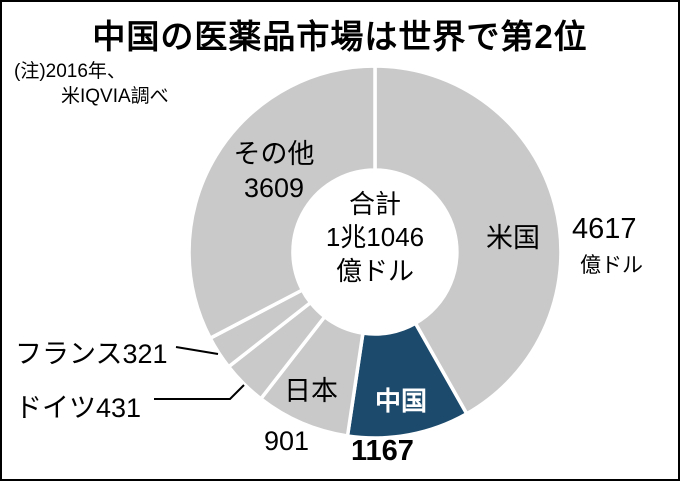  I want to click on leader-line-france, so click(197, 350).